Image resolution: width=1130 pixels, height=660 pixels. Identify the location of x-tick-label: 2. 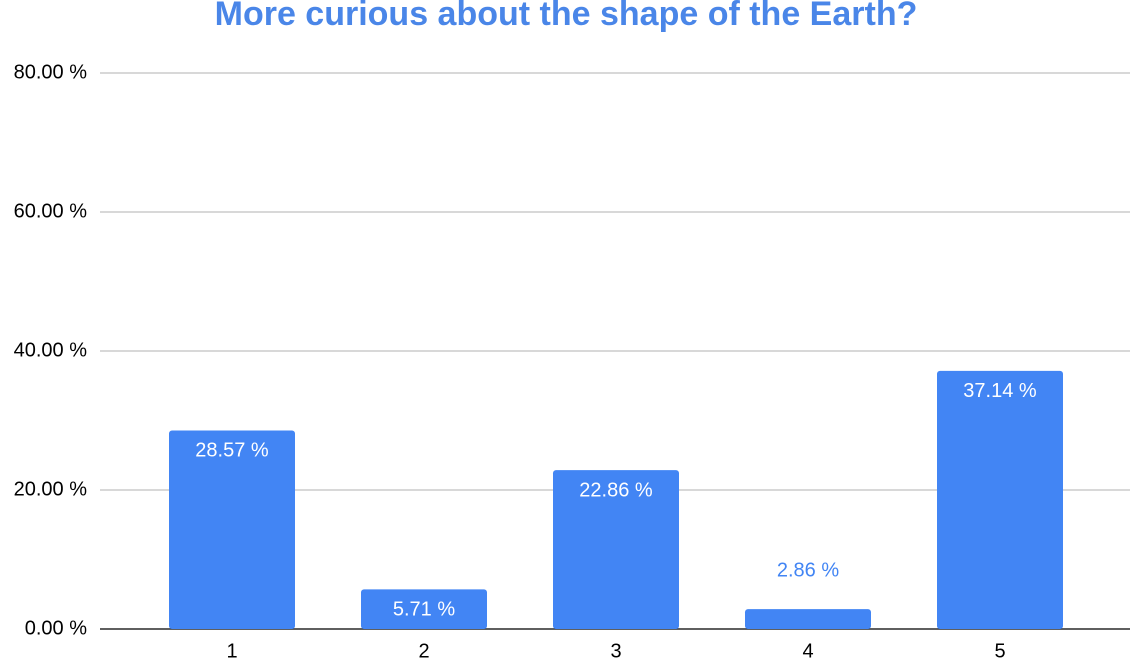
(423, 650).